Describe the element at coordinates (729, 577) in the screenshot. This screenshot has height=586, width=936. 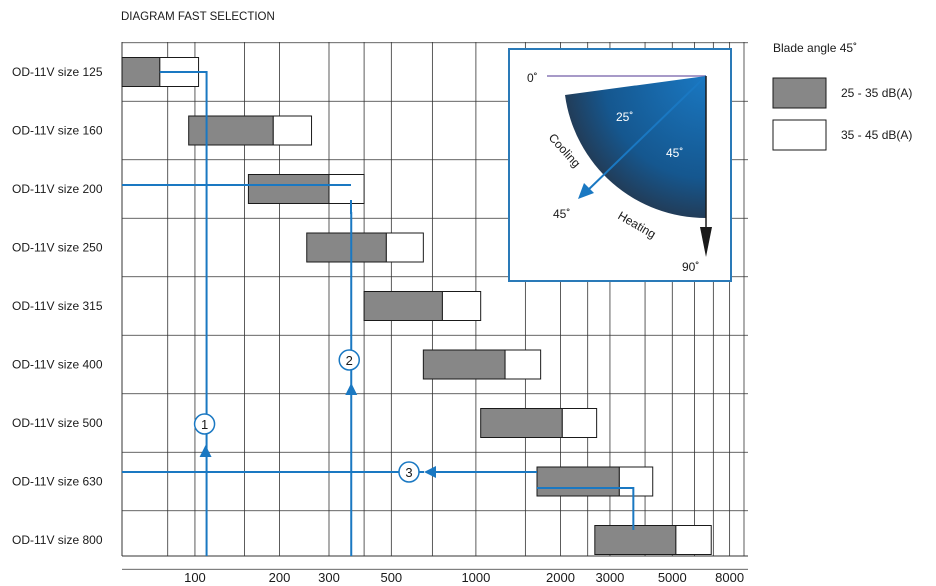
I see `x-tick-label: 8000` at that location.